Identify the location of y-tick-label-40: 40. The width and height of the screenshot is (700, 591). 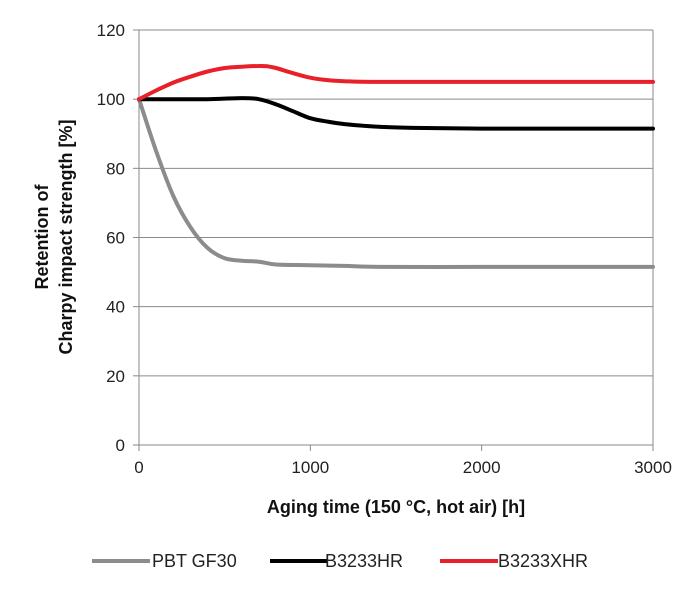
(115, 307).